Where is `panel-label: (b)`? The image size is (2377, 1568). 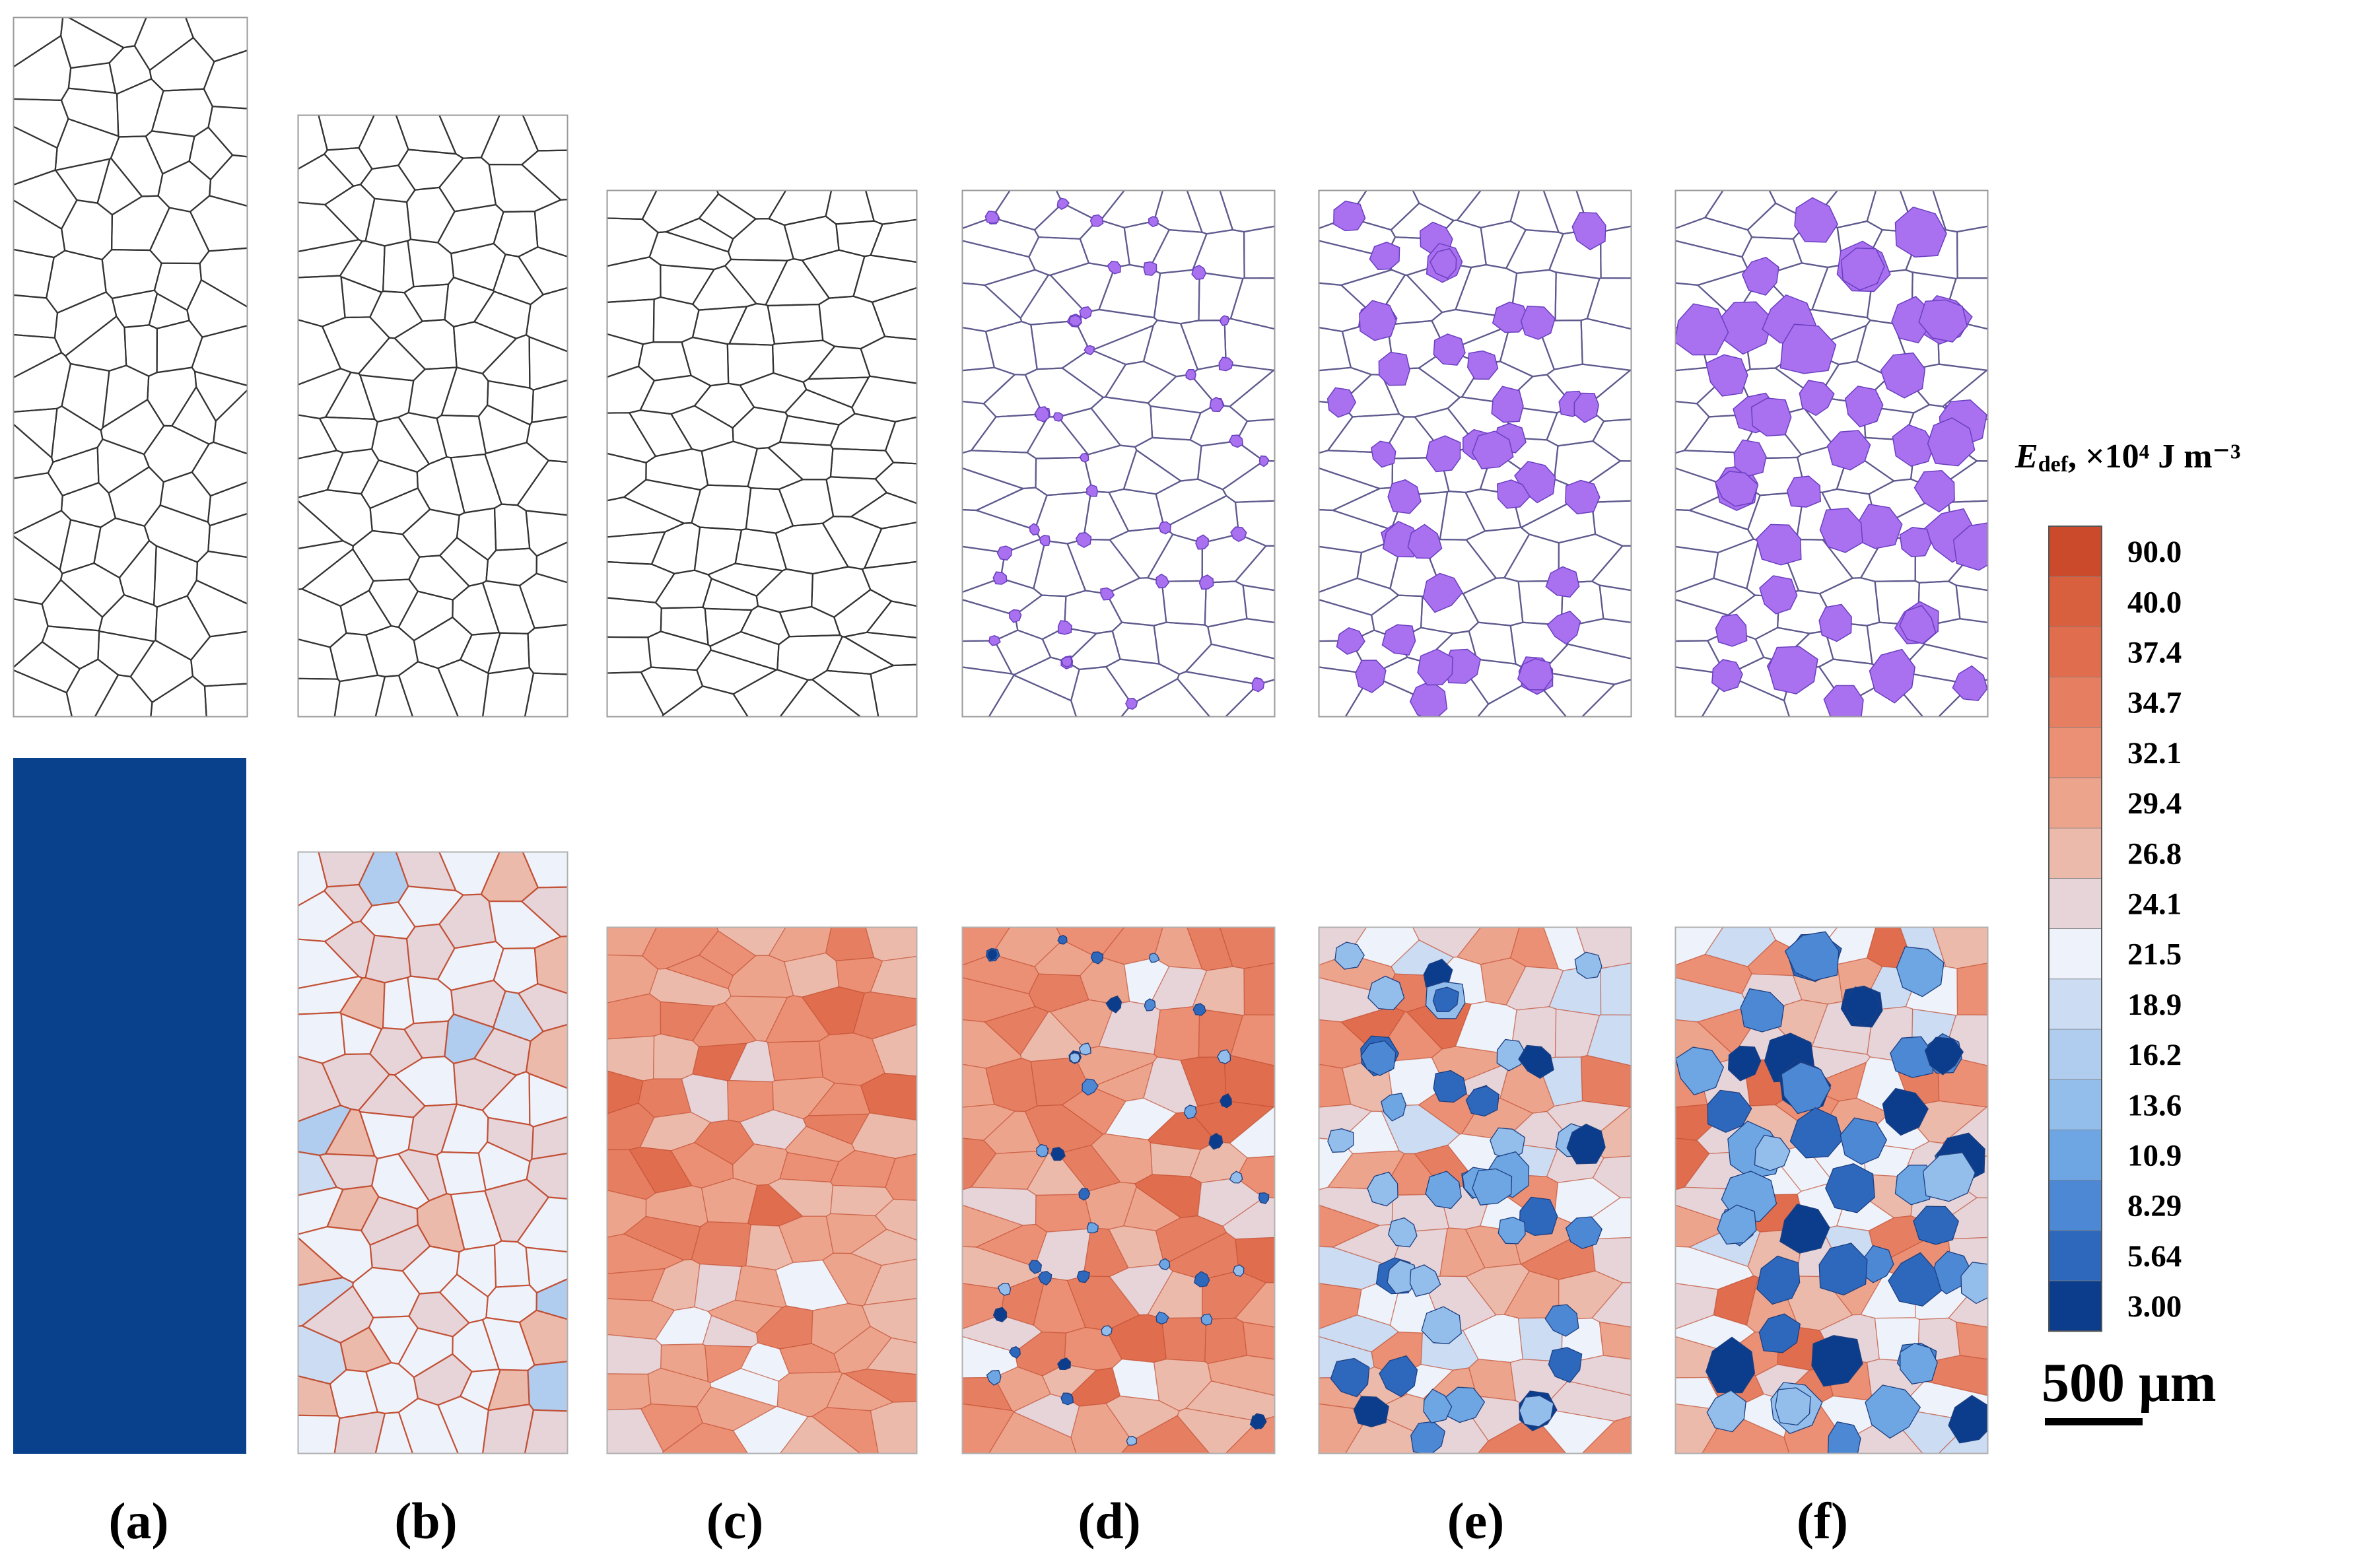
panel-label: (b) is located at coordinates (425, 1521).